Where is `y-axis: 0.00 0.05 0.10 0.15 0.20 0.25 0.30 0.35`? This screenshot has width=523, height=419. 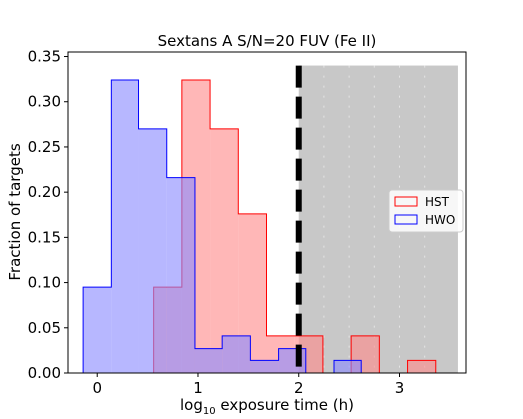 y-axis: 0.00 0.05 0.10 0.15 0.20 0.25 0.30 0.35 is located at coordinates (48, 215).